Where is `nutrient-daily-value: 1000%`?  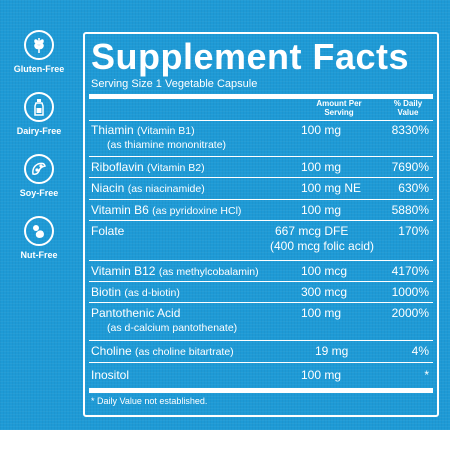
nutrient-daily-value: 1000% is located at coordinates (410, 292).